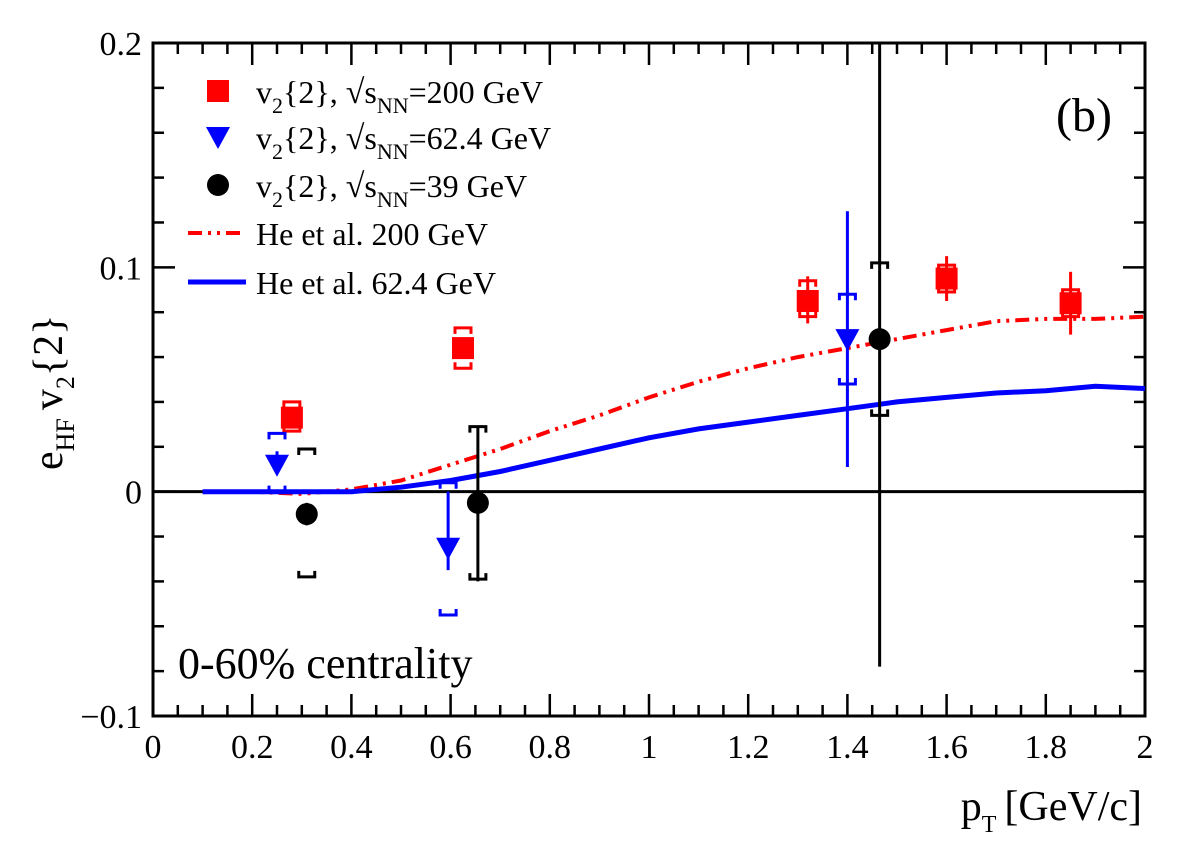 The height and width of the screenshot is (853, 1182). Describe the element at coordinates (946, 747) in the screenshot. I see `x-tick-label: 1.6` at that location.